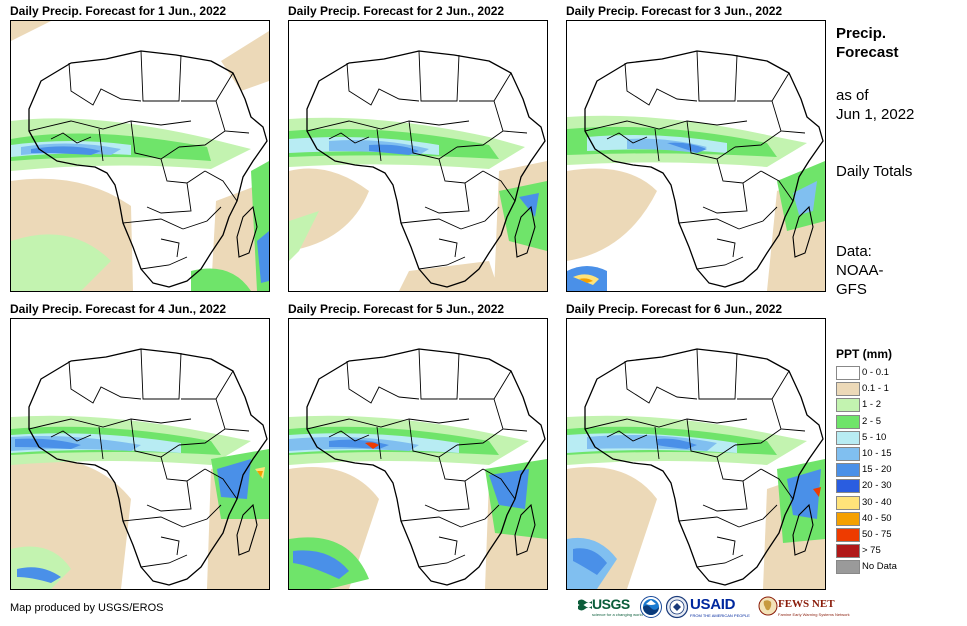  I want to click on fews-wordmark: FEWS NET, so click(806, 604).